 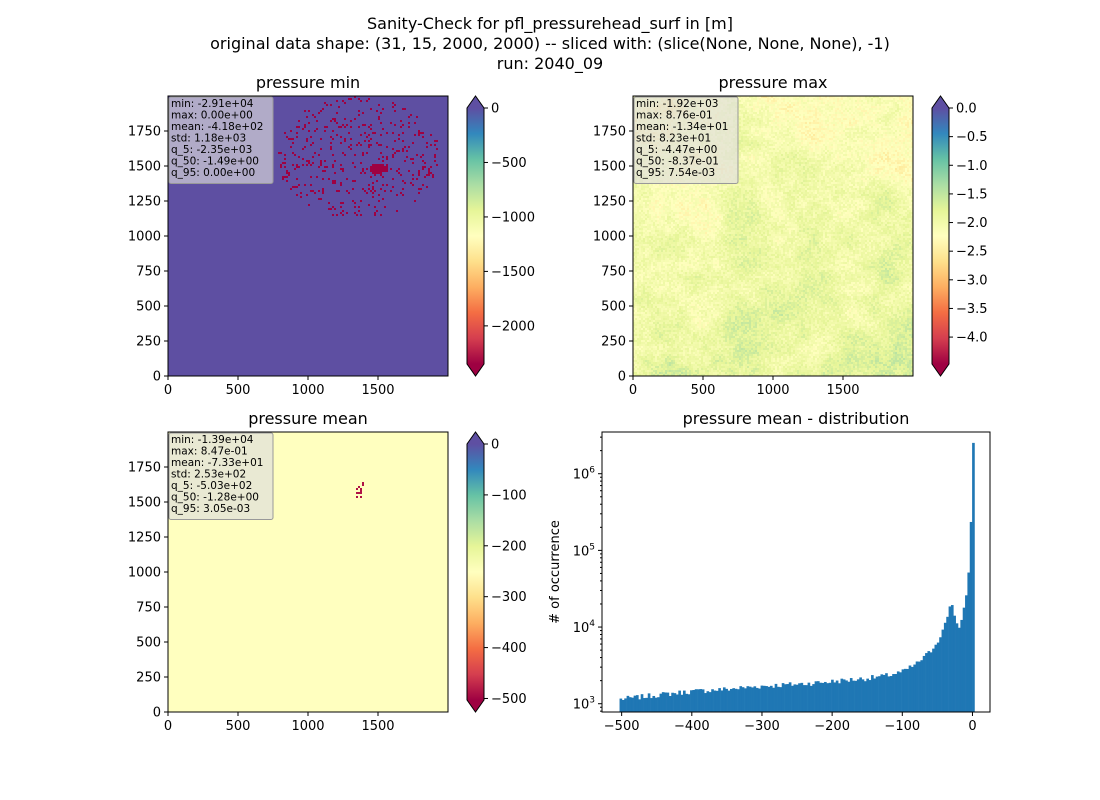 I want to click on colorbar-tick-label: −1500, so click(x=513, y=272).